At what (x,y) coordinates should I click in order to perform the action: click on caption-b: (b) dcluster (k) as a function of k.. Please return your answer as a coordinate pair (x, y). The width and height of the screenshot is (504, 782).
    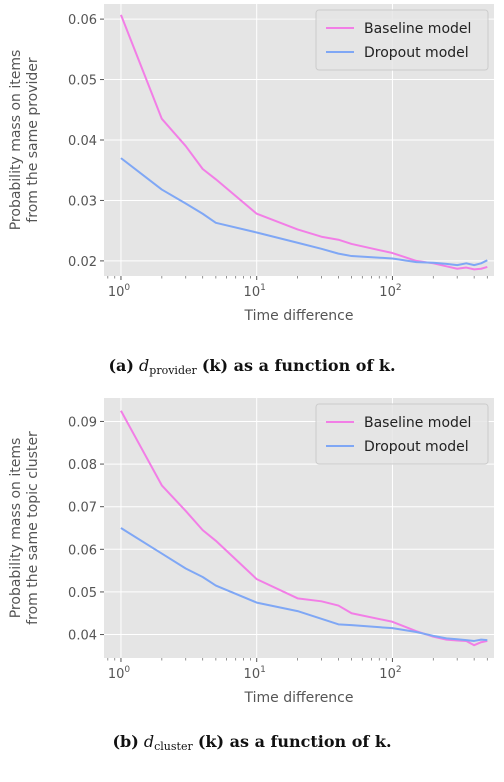
    Looking at the image, I should click on (252, 742).